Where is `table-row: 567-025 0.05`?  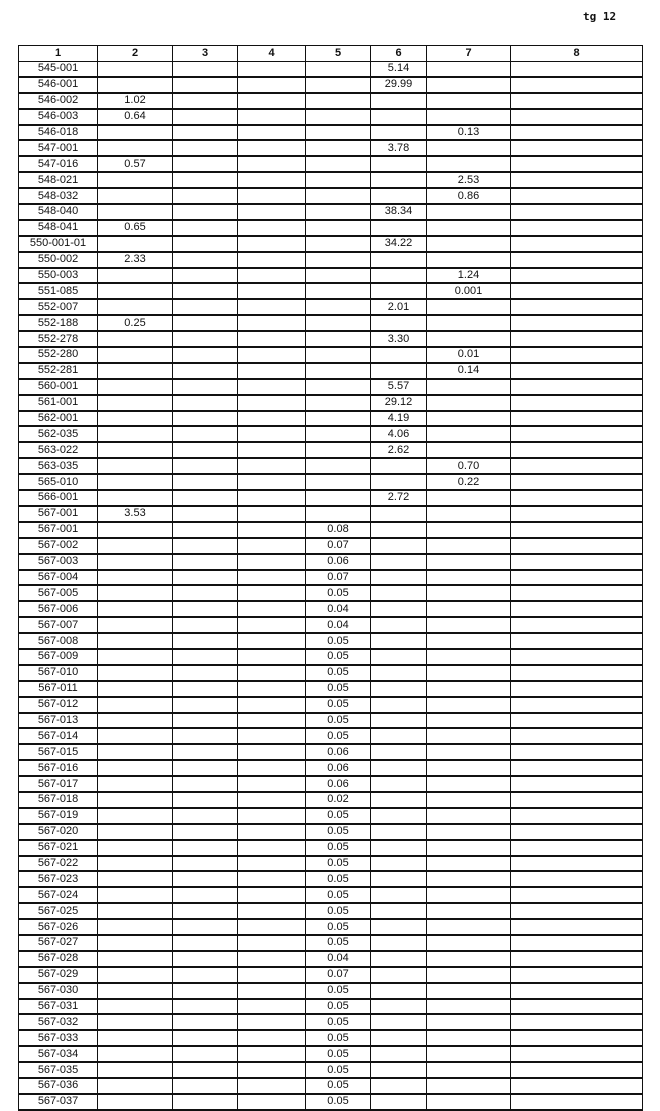 table-row: 567-025 0.05 is located at coordinates (330, 911).